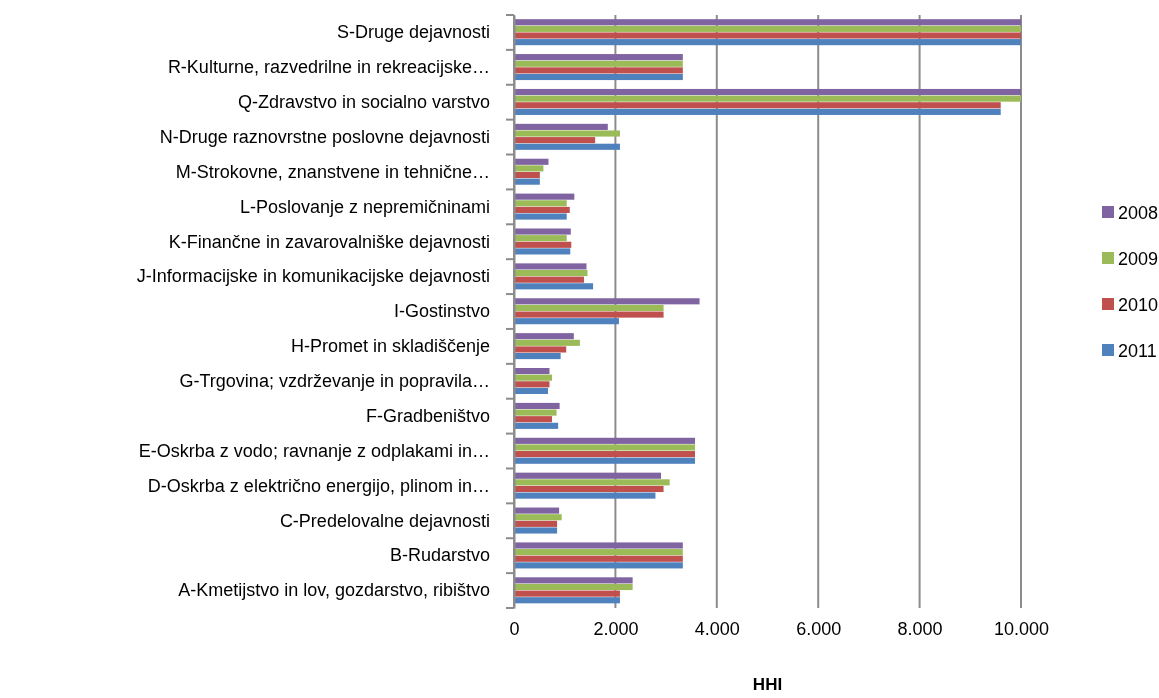 The height and width of the screenshot is (698, 1159). Describe the element at coordinates (1137, 351) in the screenshot. I see `legend-label: 2011` at that location.